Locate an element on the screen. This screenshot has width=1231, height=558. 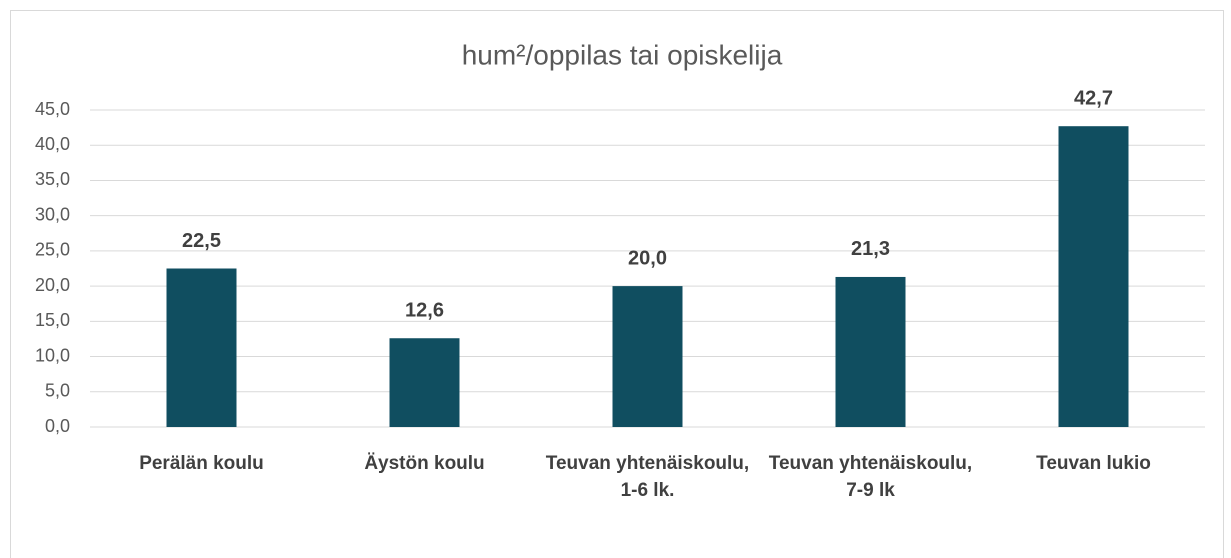
x-tick-label: Teuvan yhtenäiskoulu, 7-9 lk is located at coordinates (870, 477).